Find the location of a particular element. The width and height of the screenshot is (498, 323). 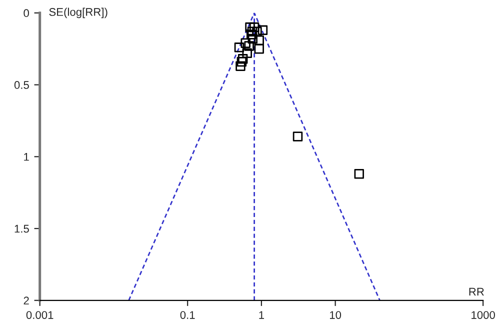

y-tick-label: 1.5 is located at coordinates (21, 228).